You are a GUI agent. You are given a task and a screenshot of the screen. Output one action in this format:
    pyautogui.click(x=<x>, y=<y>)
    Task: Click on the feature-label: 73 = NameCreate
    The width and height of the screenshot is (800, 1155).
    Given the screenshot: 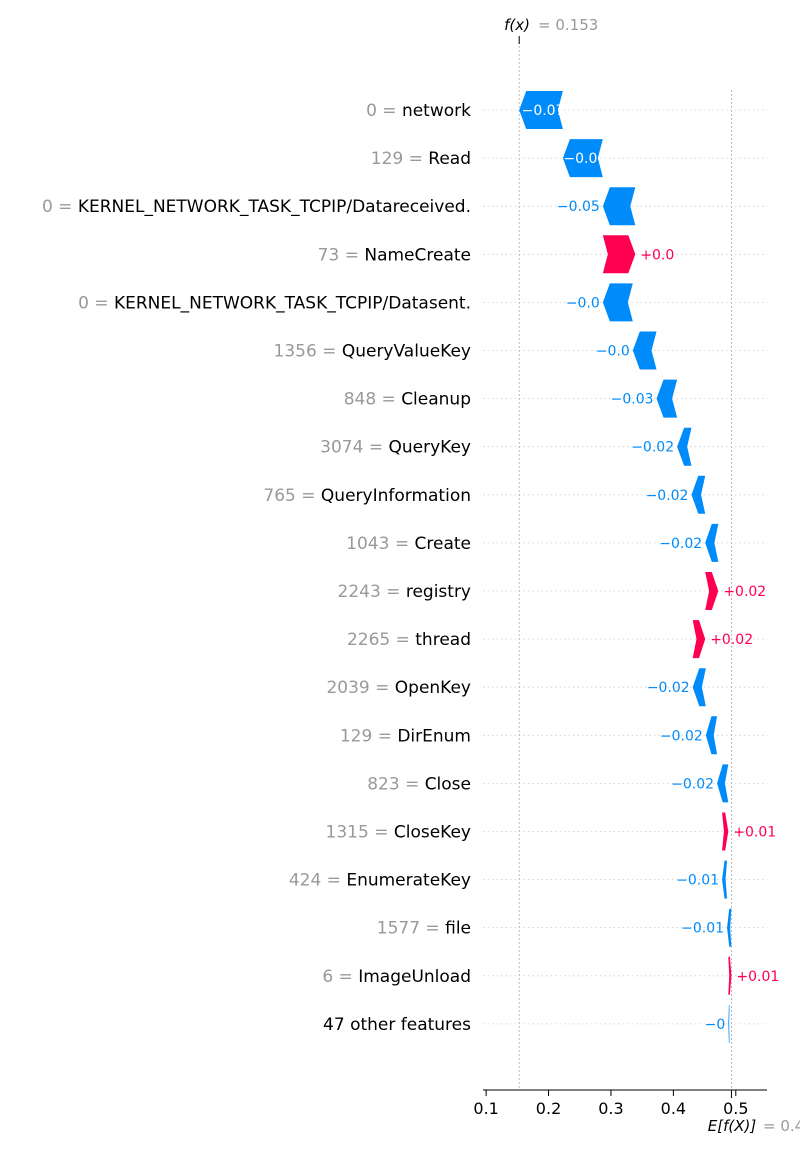 What is the action you would take?
    pyautogui.click(x=394, y=255)
    